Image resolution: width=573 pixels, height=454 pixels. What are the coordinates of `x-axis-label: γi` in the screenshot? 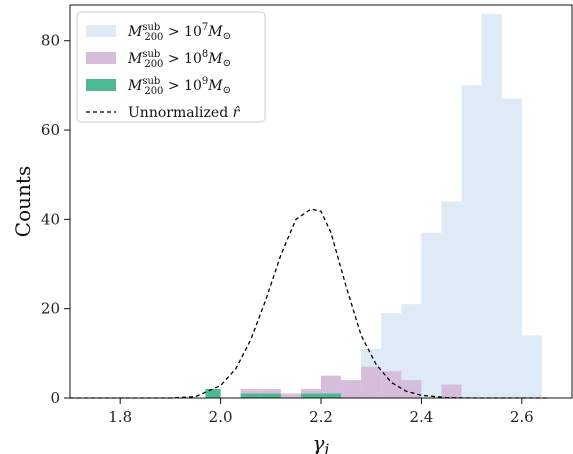 It's located at (320, 442).